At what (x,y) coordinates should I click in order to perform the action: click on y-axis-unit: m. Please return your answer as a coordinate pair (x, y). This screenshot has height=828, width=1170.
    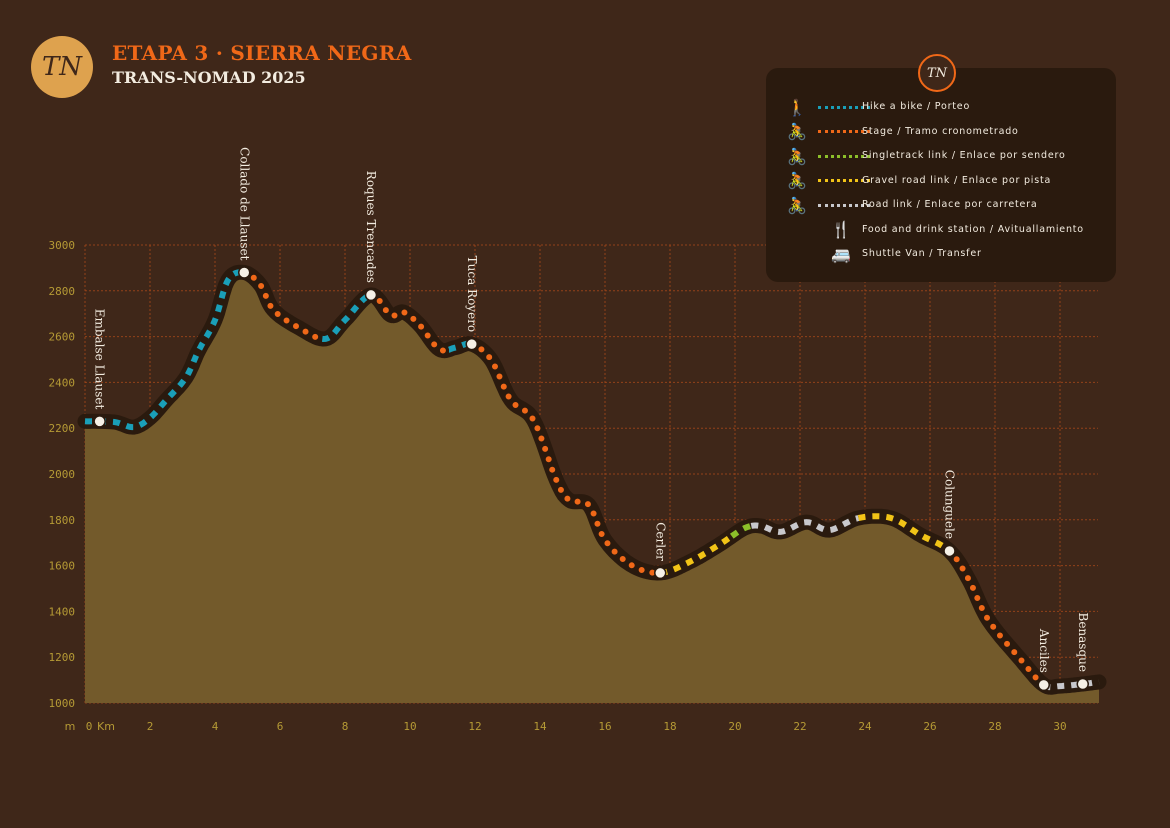
    Looking at the image, I should click on (70, 726).